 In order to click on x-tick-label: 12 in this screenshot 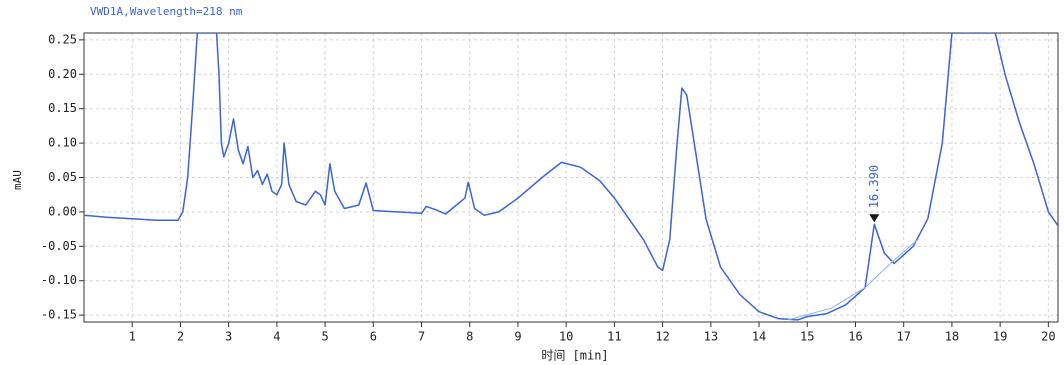, I will do `click(662, 337)`.